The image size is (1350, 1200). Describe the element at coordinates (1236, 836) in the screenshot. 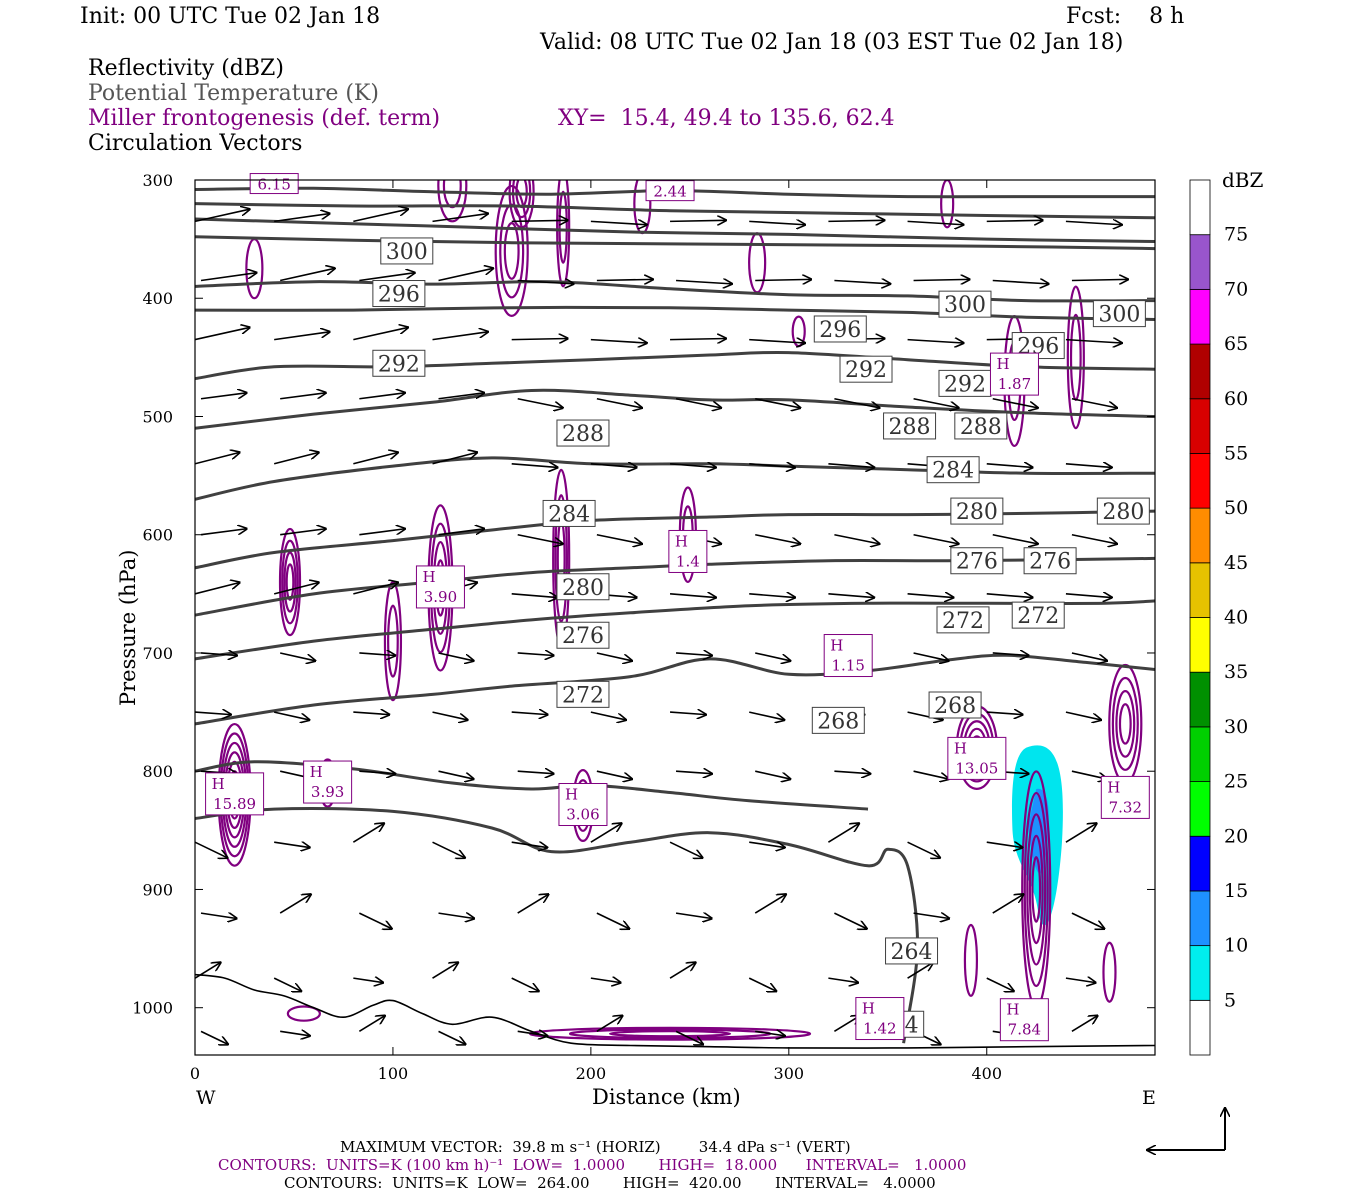

I see `colorbar-label: 20` at that location.